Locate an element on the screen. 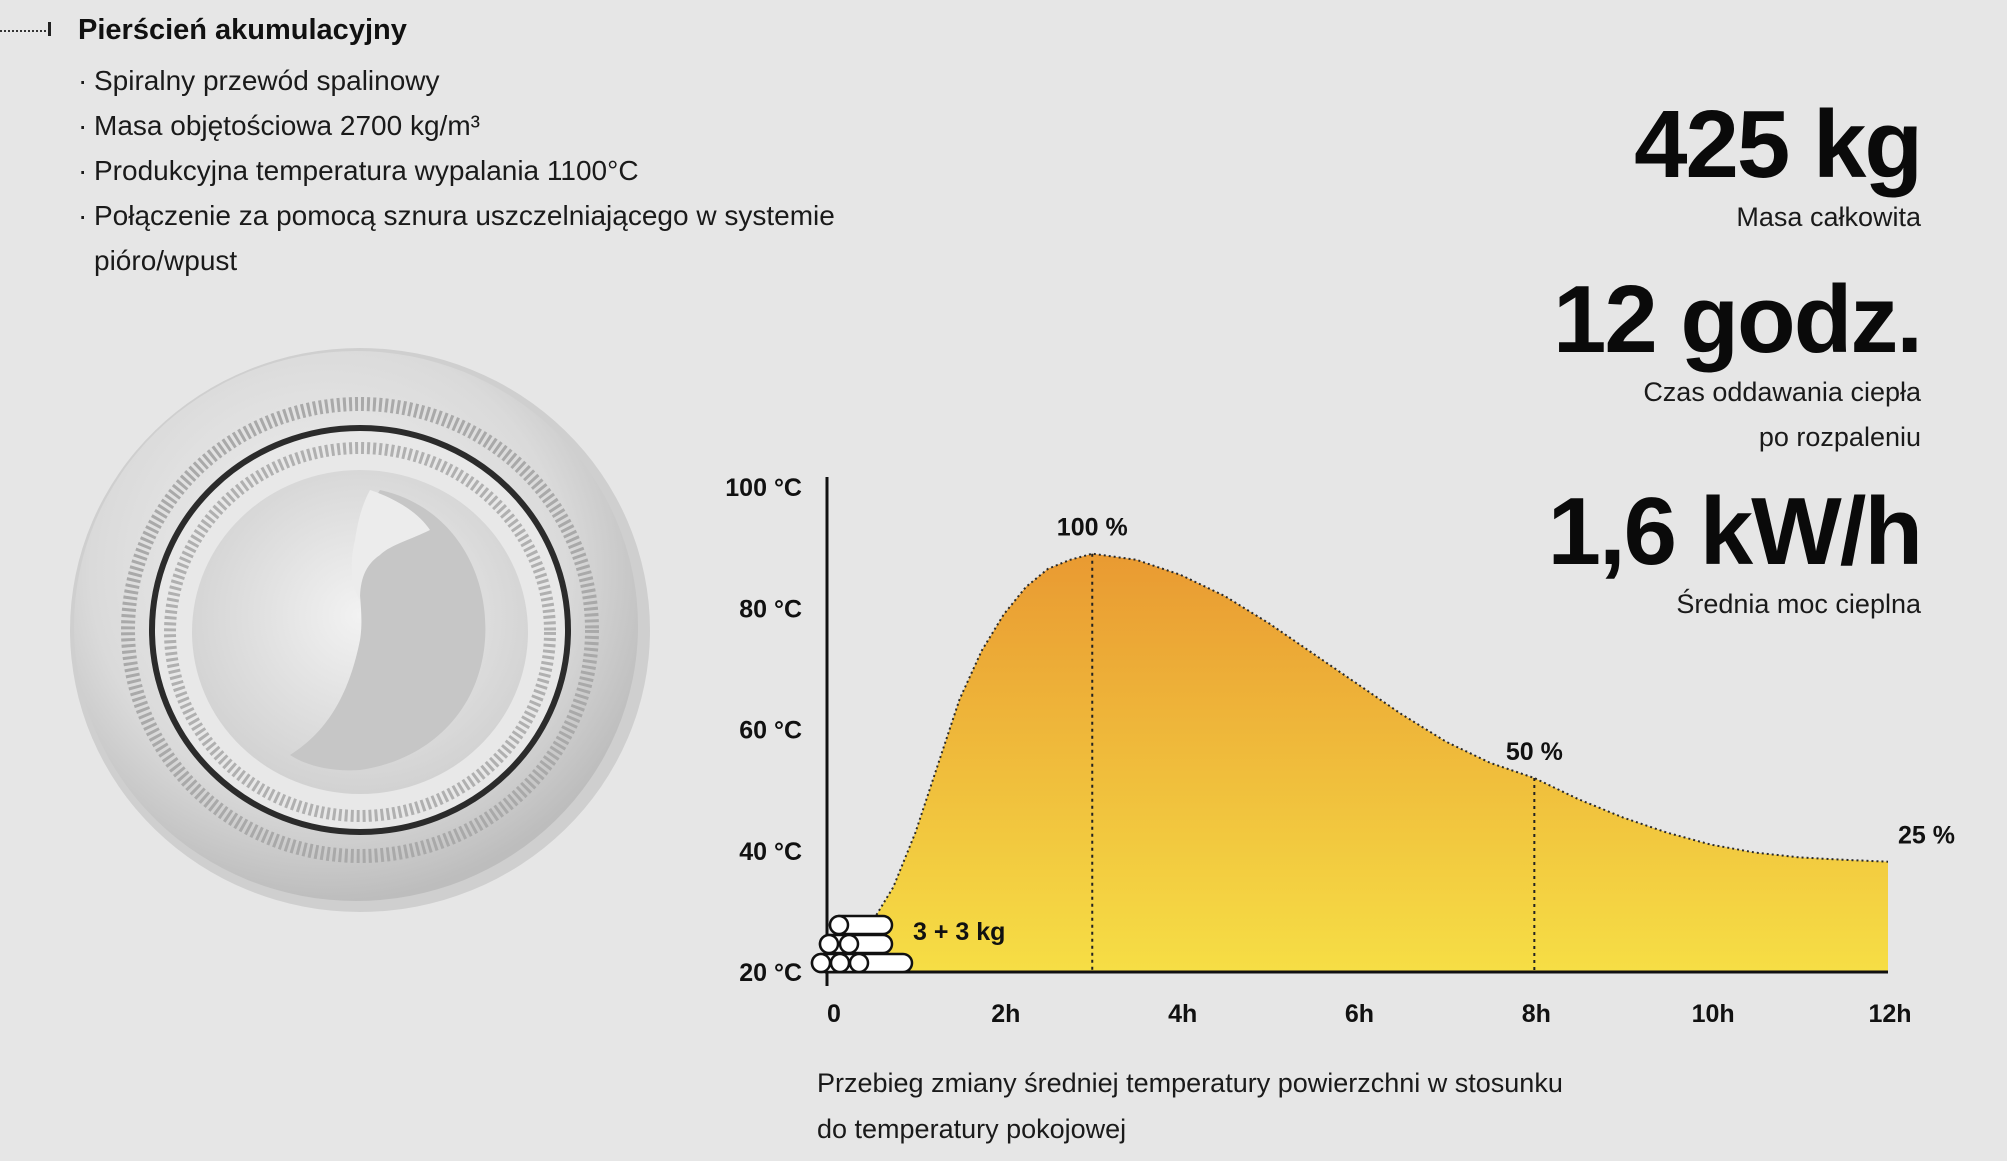  y-tick-label: 80 °C is located at coordinates (770, 609).